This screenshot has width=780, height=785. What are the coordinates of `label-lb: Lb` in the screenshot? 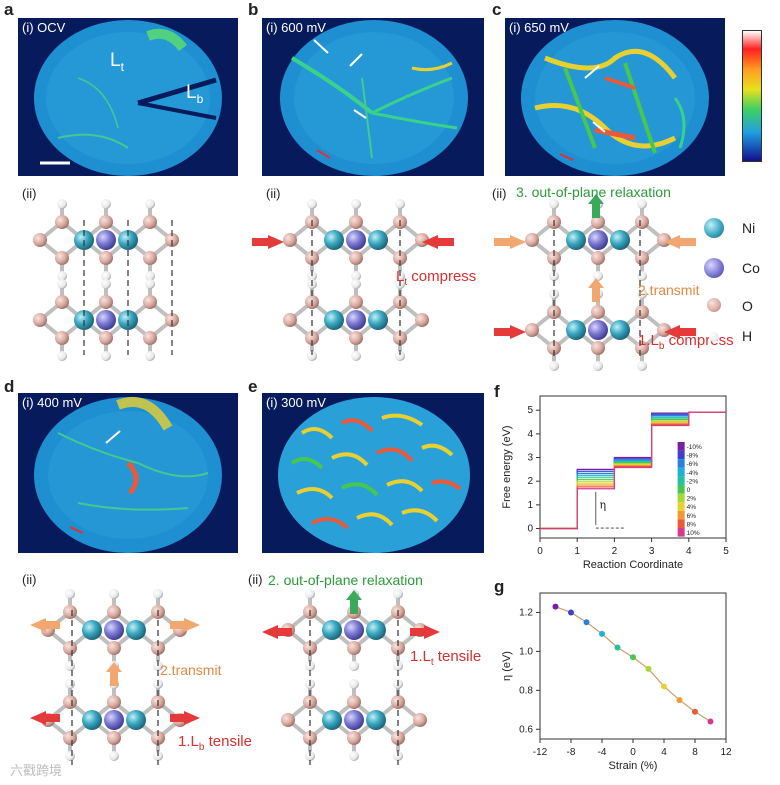 It's located at (195, 94).